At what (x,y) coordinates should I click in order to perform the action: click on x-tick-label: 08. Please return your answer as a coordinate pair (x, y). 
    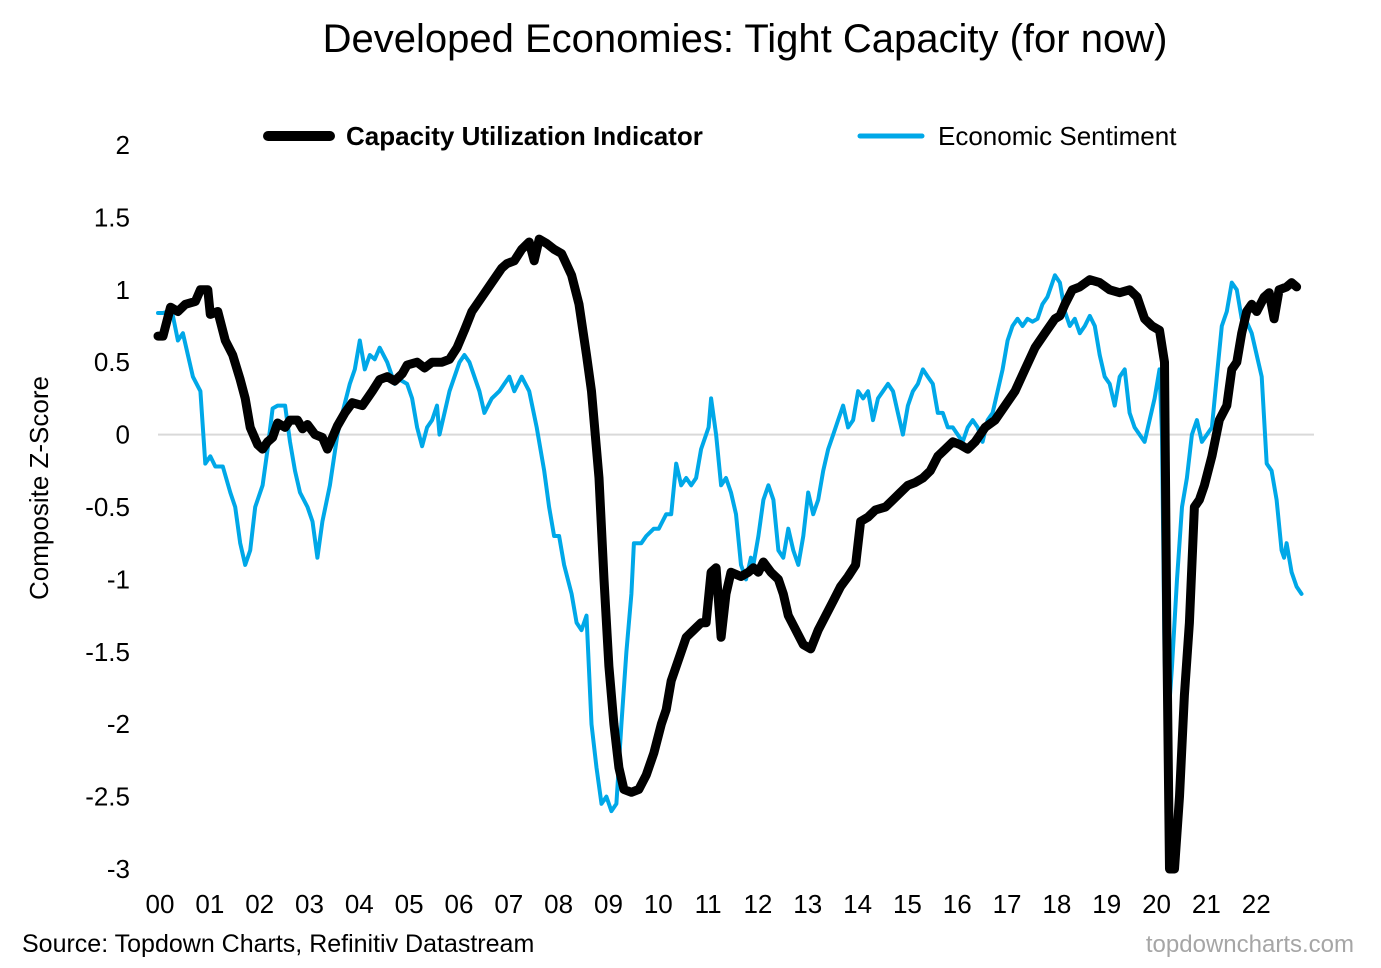
    Looking at the image, I should click on (558, 904).